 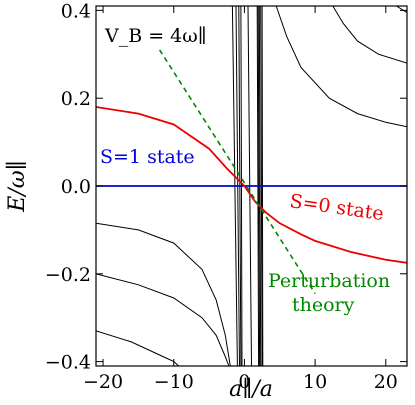 What do you see at coordinates (386, 382) in the screenshot?
I see `x-tick-label-4: 20` at bounding box center [386, 382].